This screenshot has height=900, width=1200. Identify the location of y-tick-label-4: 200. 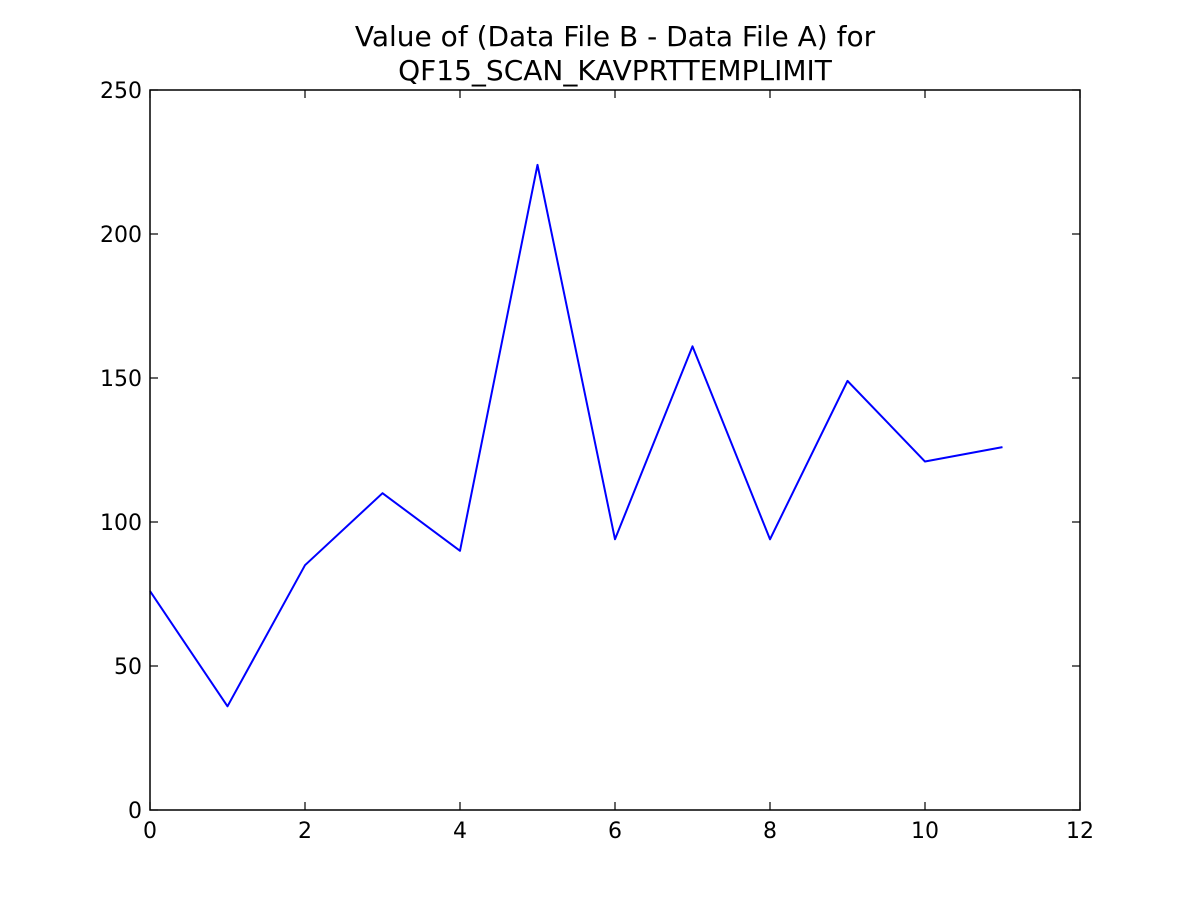
(121, 235).